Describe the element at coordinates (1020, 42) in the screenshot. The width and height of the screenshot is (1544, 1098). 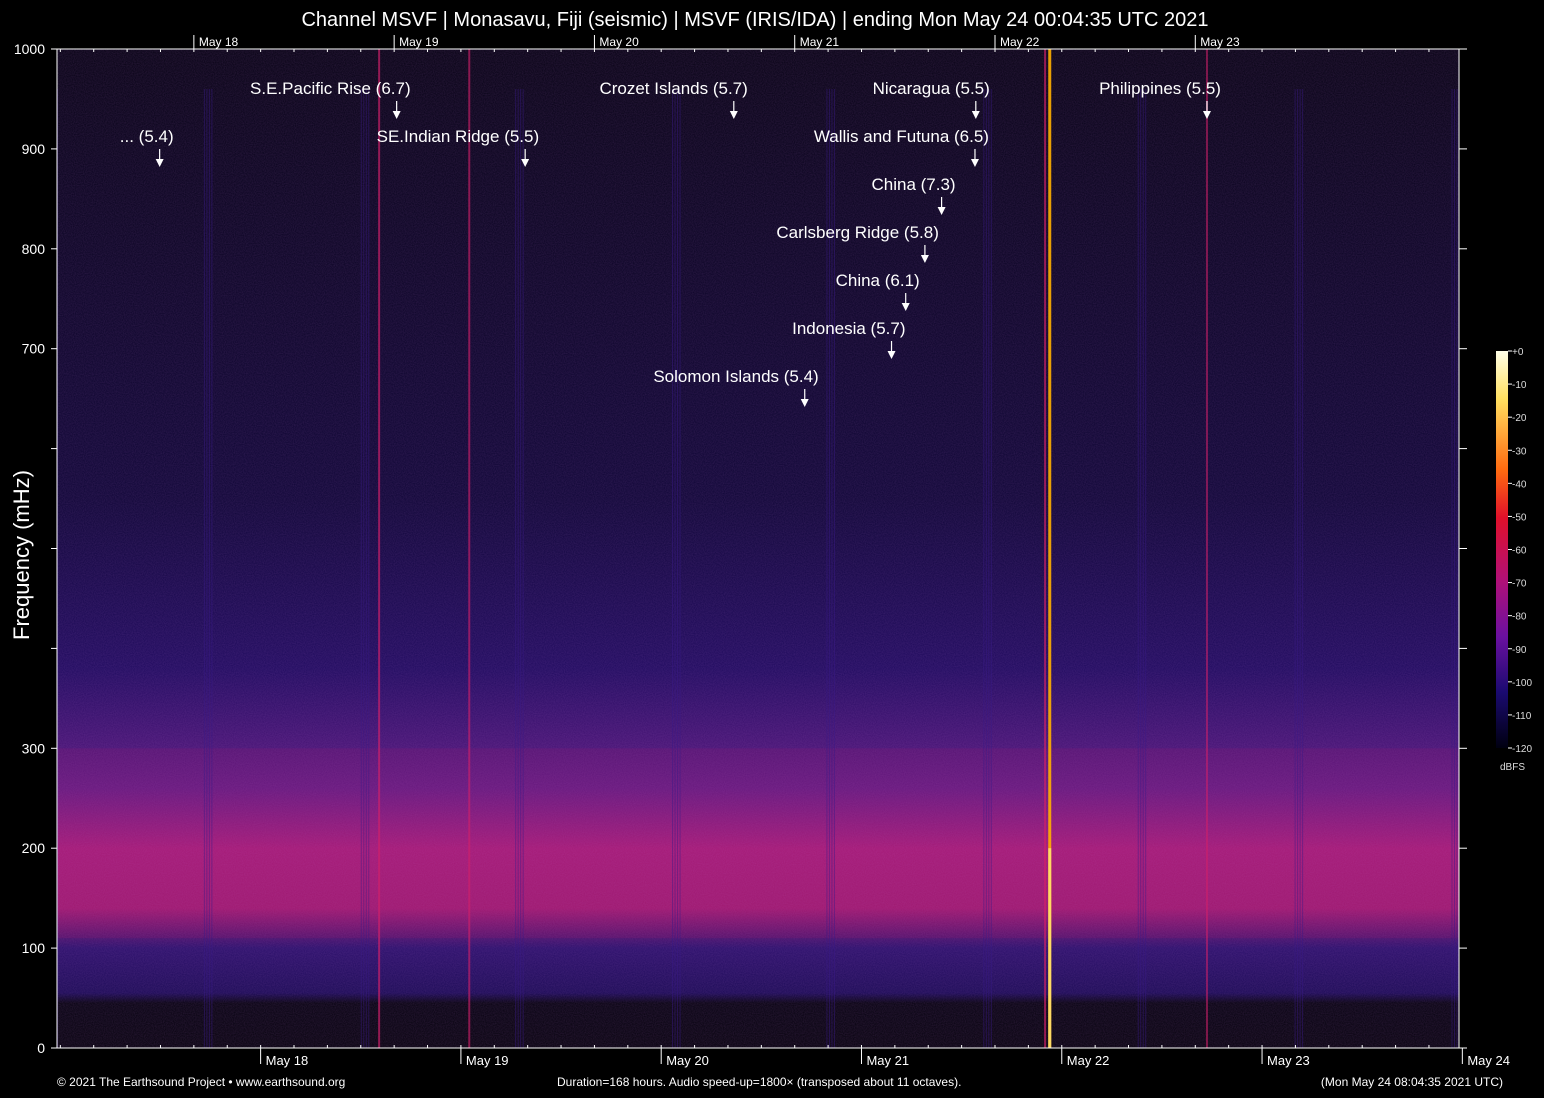
I see `x-tick-label-top: May 22` at that location.